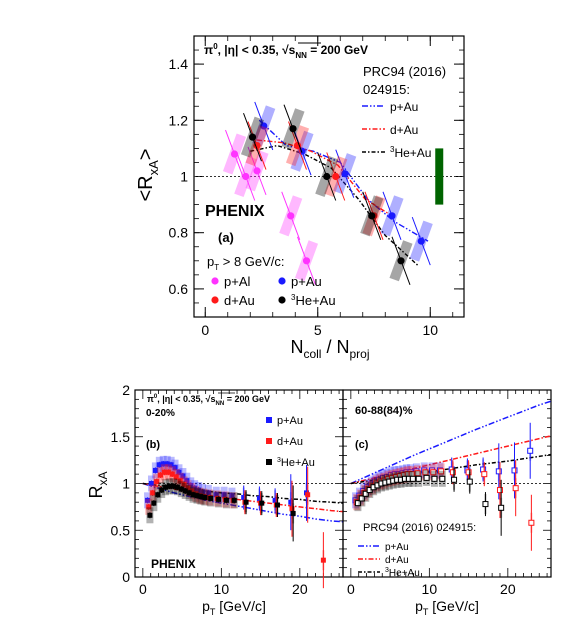  What do you see at coordinates (246, 263) in the screenshot?
I see `cut-label: pT > 8 GeV/c:` at bounding box center [246, 263].